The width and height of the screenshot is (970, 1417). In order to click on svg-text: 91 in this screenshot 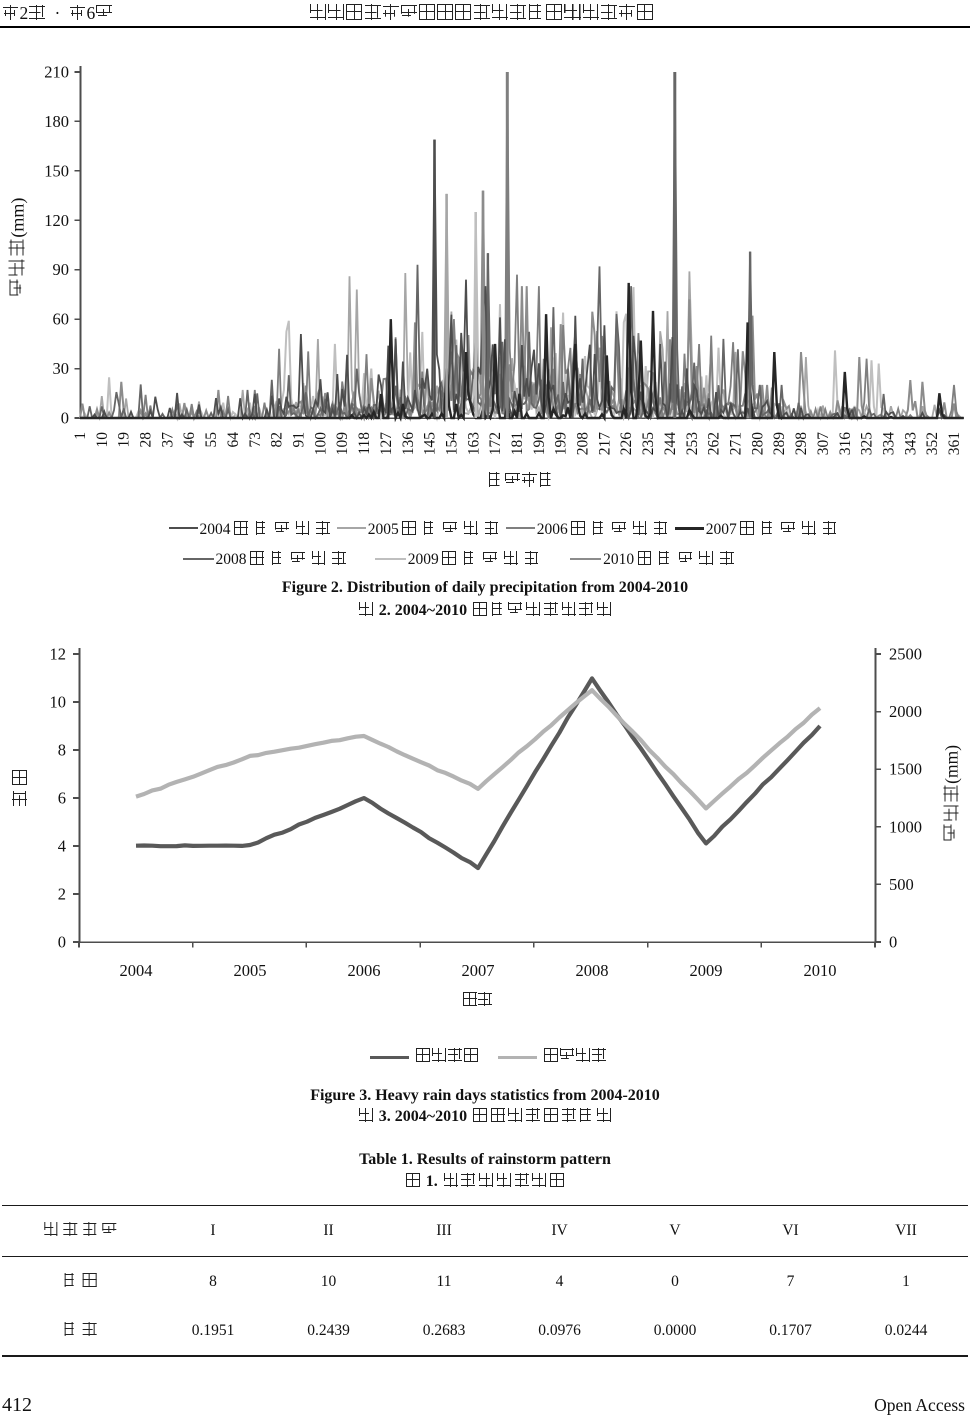, I will do `click(299, 440)`.